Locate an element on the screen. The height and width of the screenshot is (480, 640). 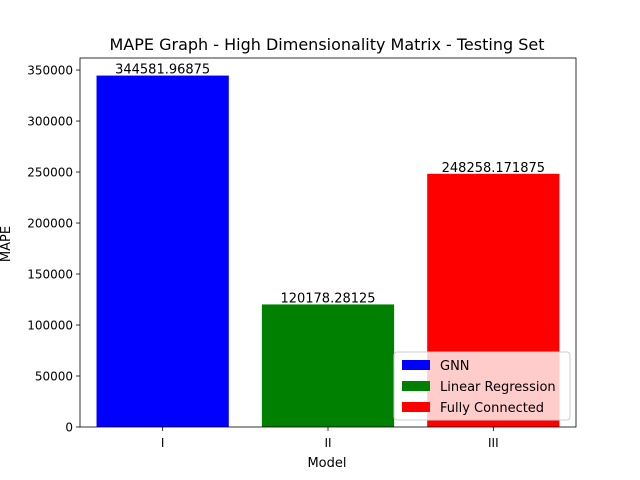
legend: GNN Linear Regression Fully Connected is located at coordinates (482, 386).